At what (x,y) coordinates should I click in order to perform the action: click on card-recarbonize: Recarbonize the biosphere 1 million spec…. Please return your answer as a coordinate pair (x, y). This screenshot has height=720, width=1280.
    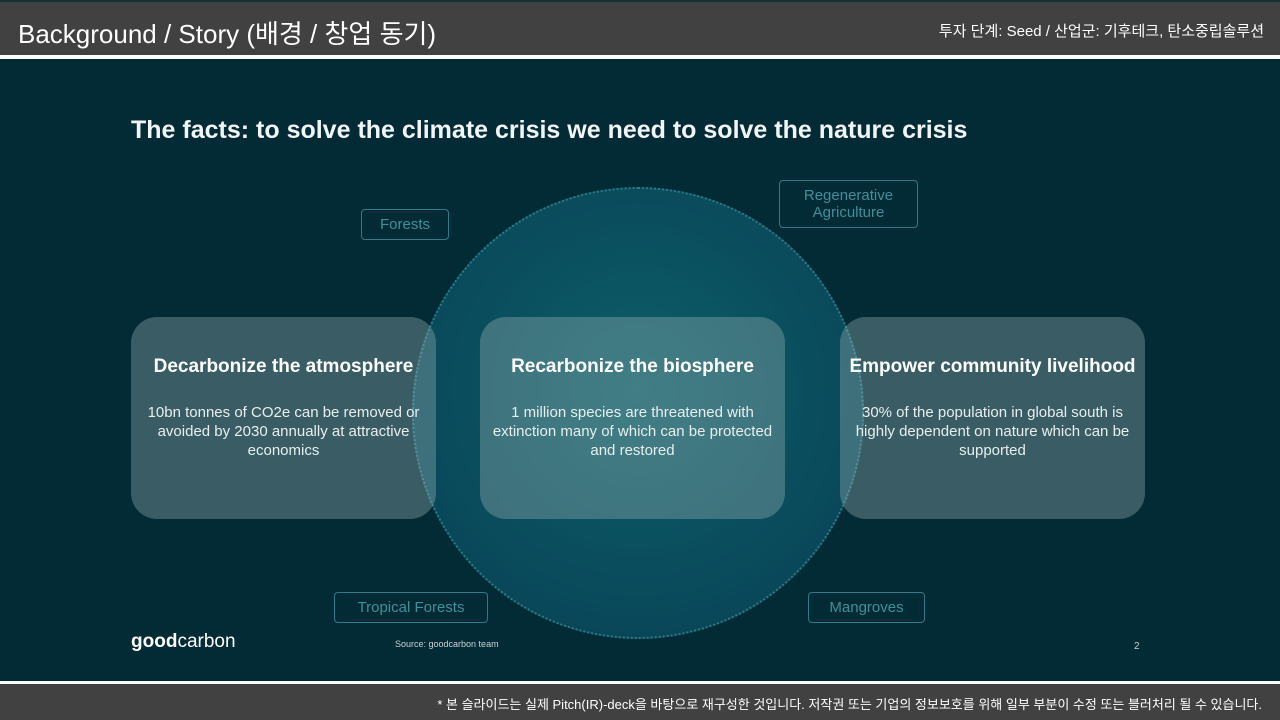
    Looking at the image, I should click on (632, 418).